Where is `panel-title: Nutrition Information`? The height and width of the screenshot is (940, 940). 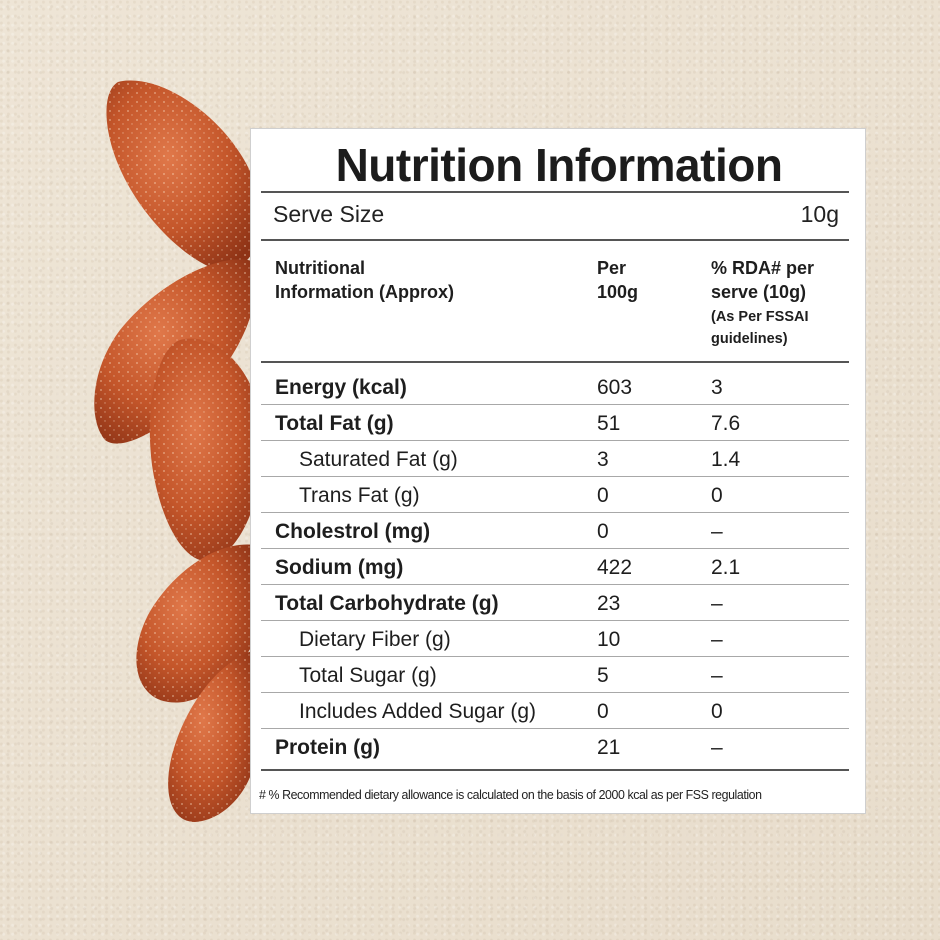
panel-title: Nutrition Information is located at coordinates (559, 165).